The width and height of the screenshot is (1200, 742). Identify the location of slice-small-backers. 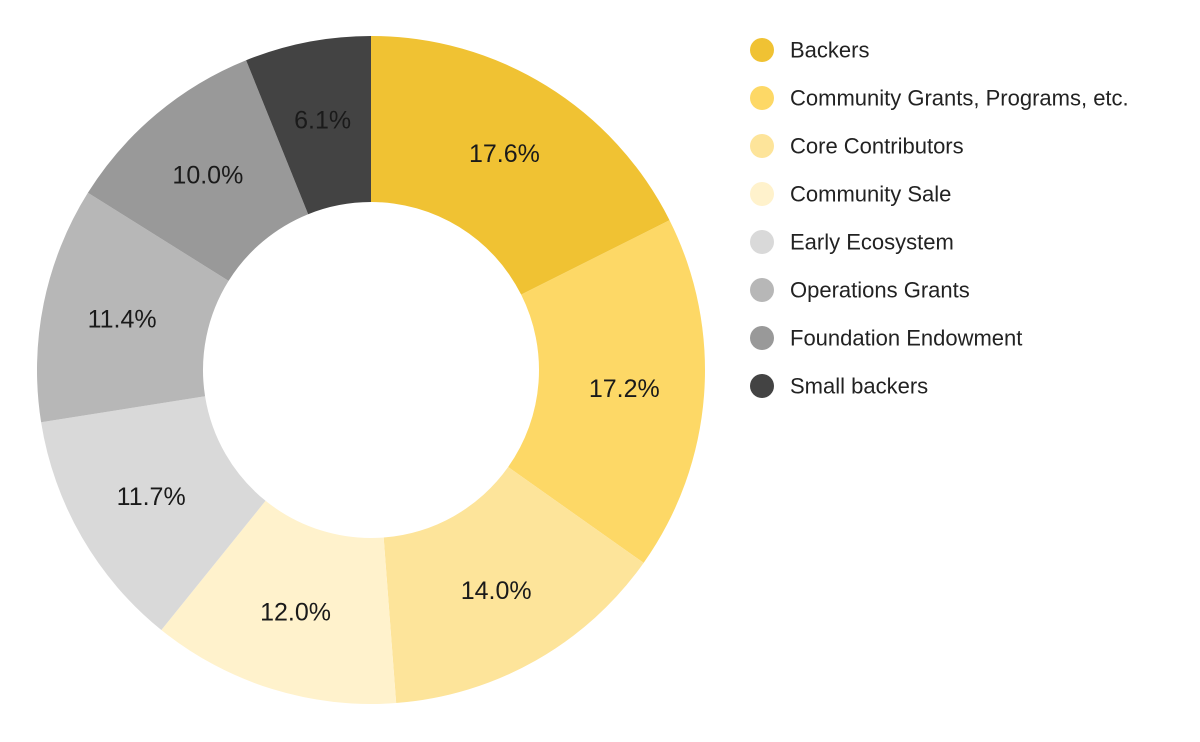
(308, 125).